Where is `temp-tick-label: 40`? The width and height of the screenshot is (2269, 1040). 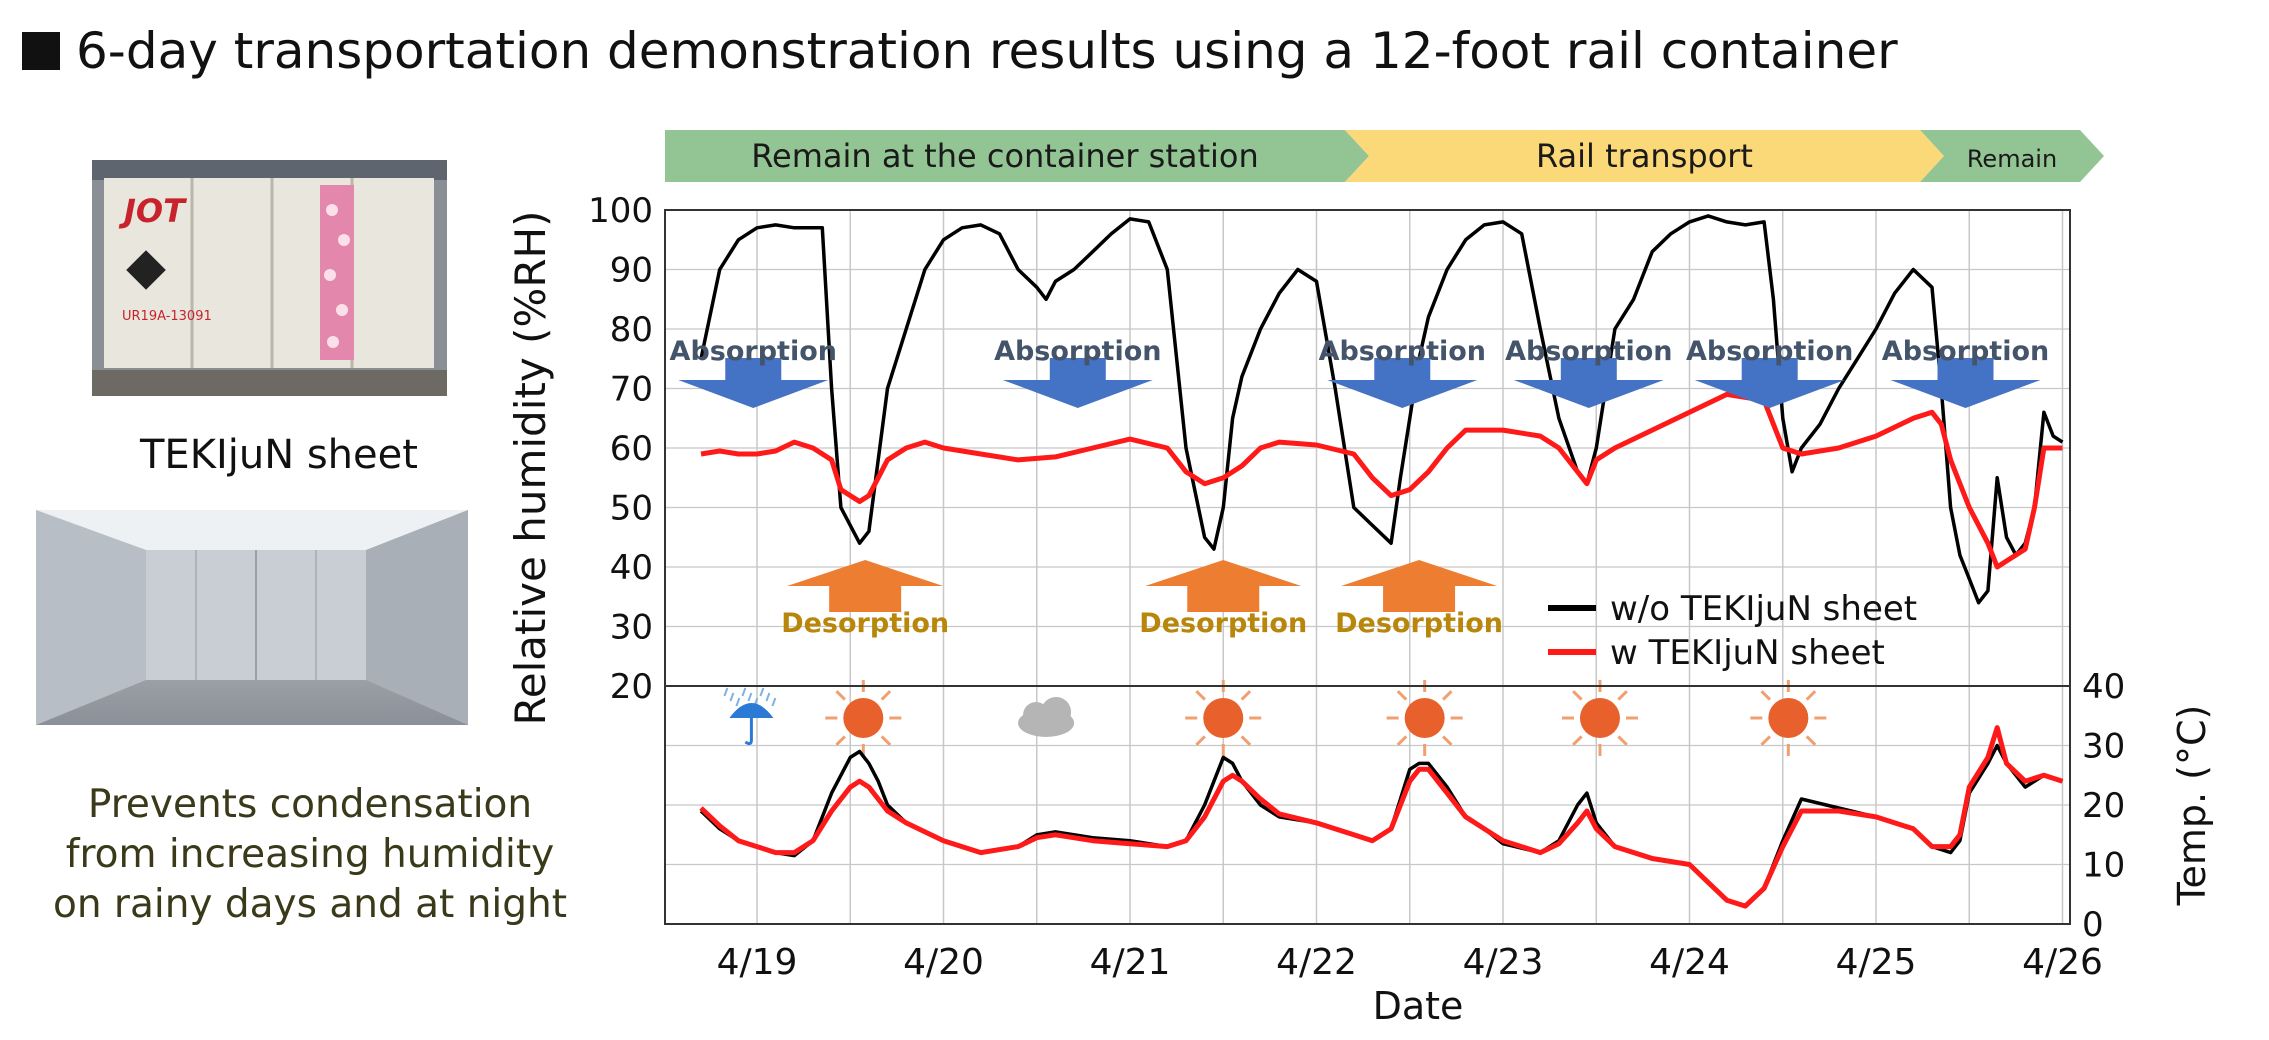 temp-tick-label: 40 is located at coordinates (2103, 687).